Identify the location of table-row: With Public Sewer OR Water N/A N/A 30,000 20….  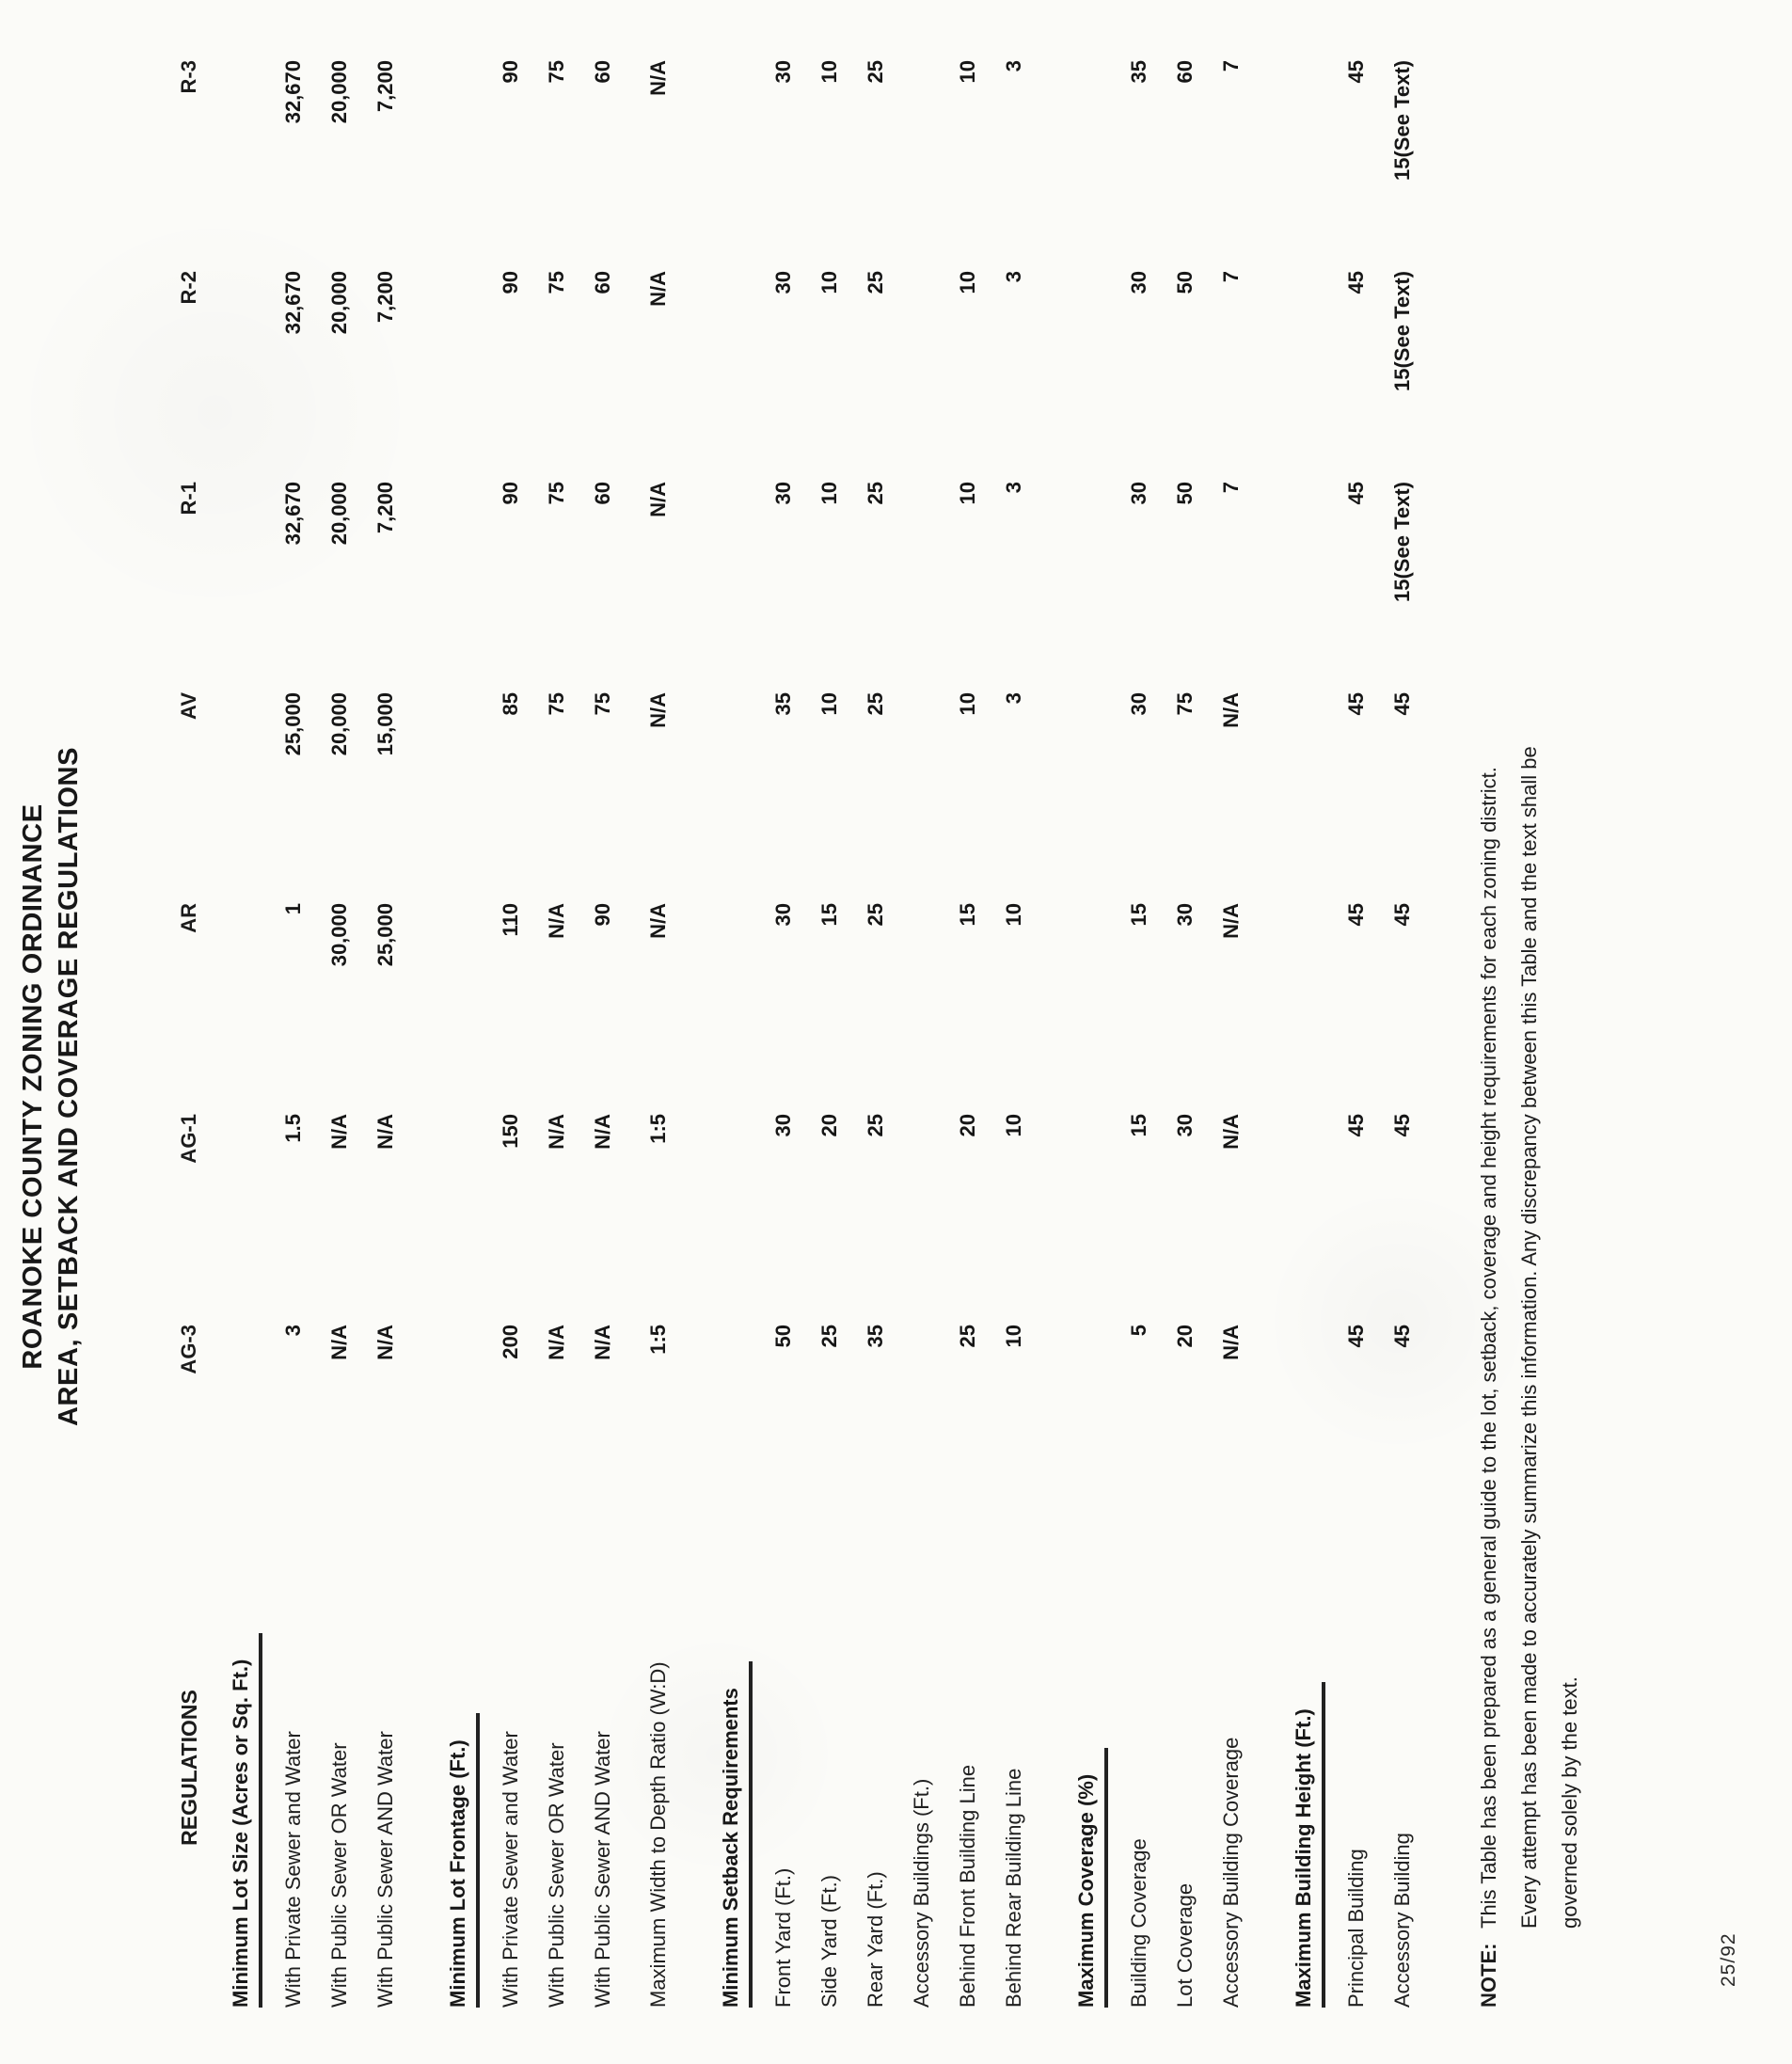
(350, 1032).